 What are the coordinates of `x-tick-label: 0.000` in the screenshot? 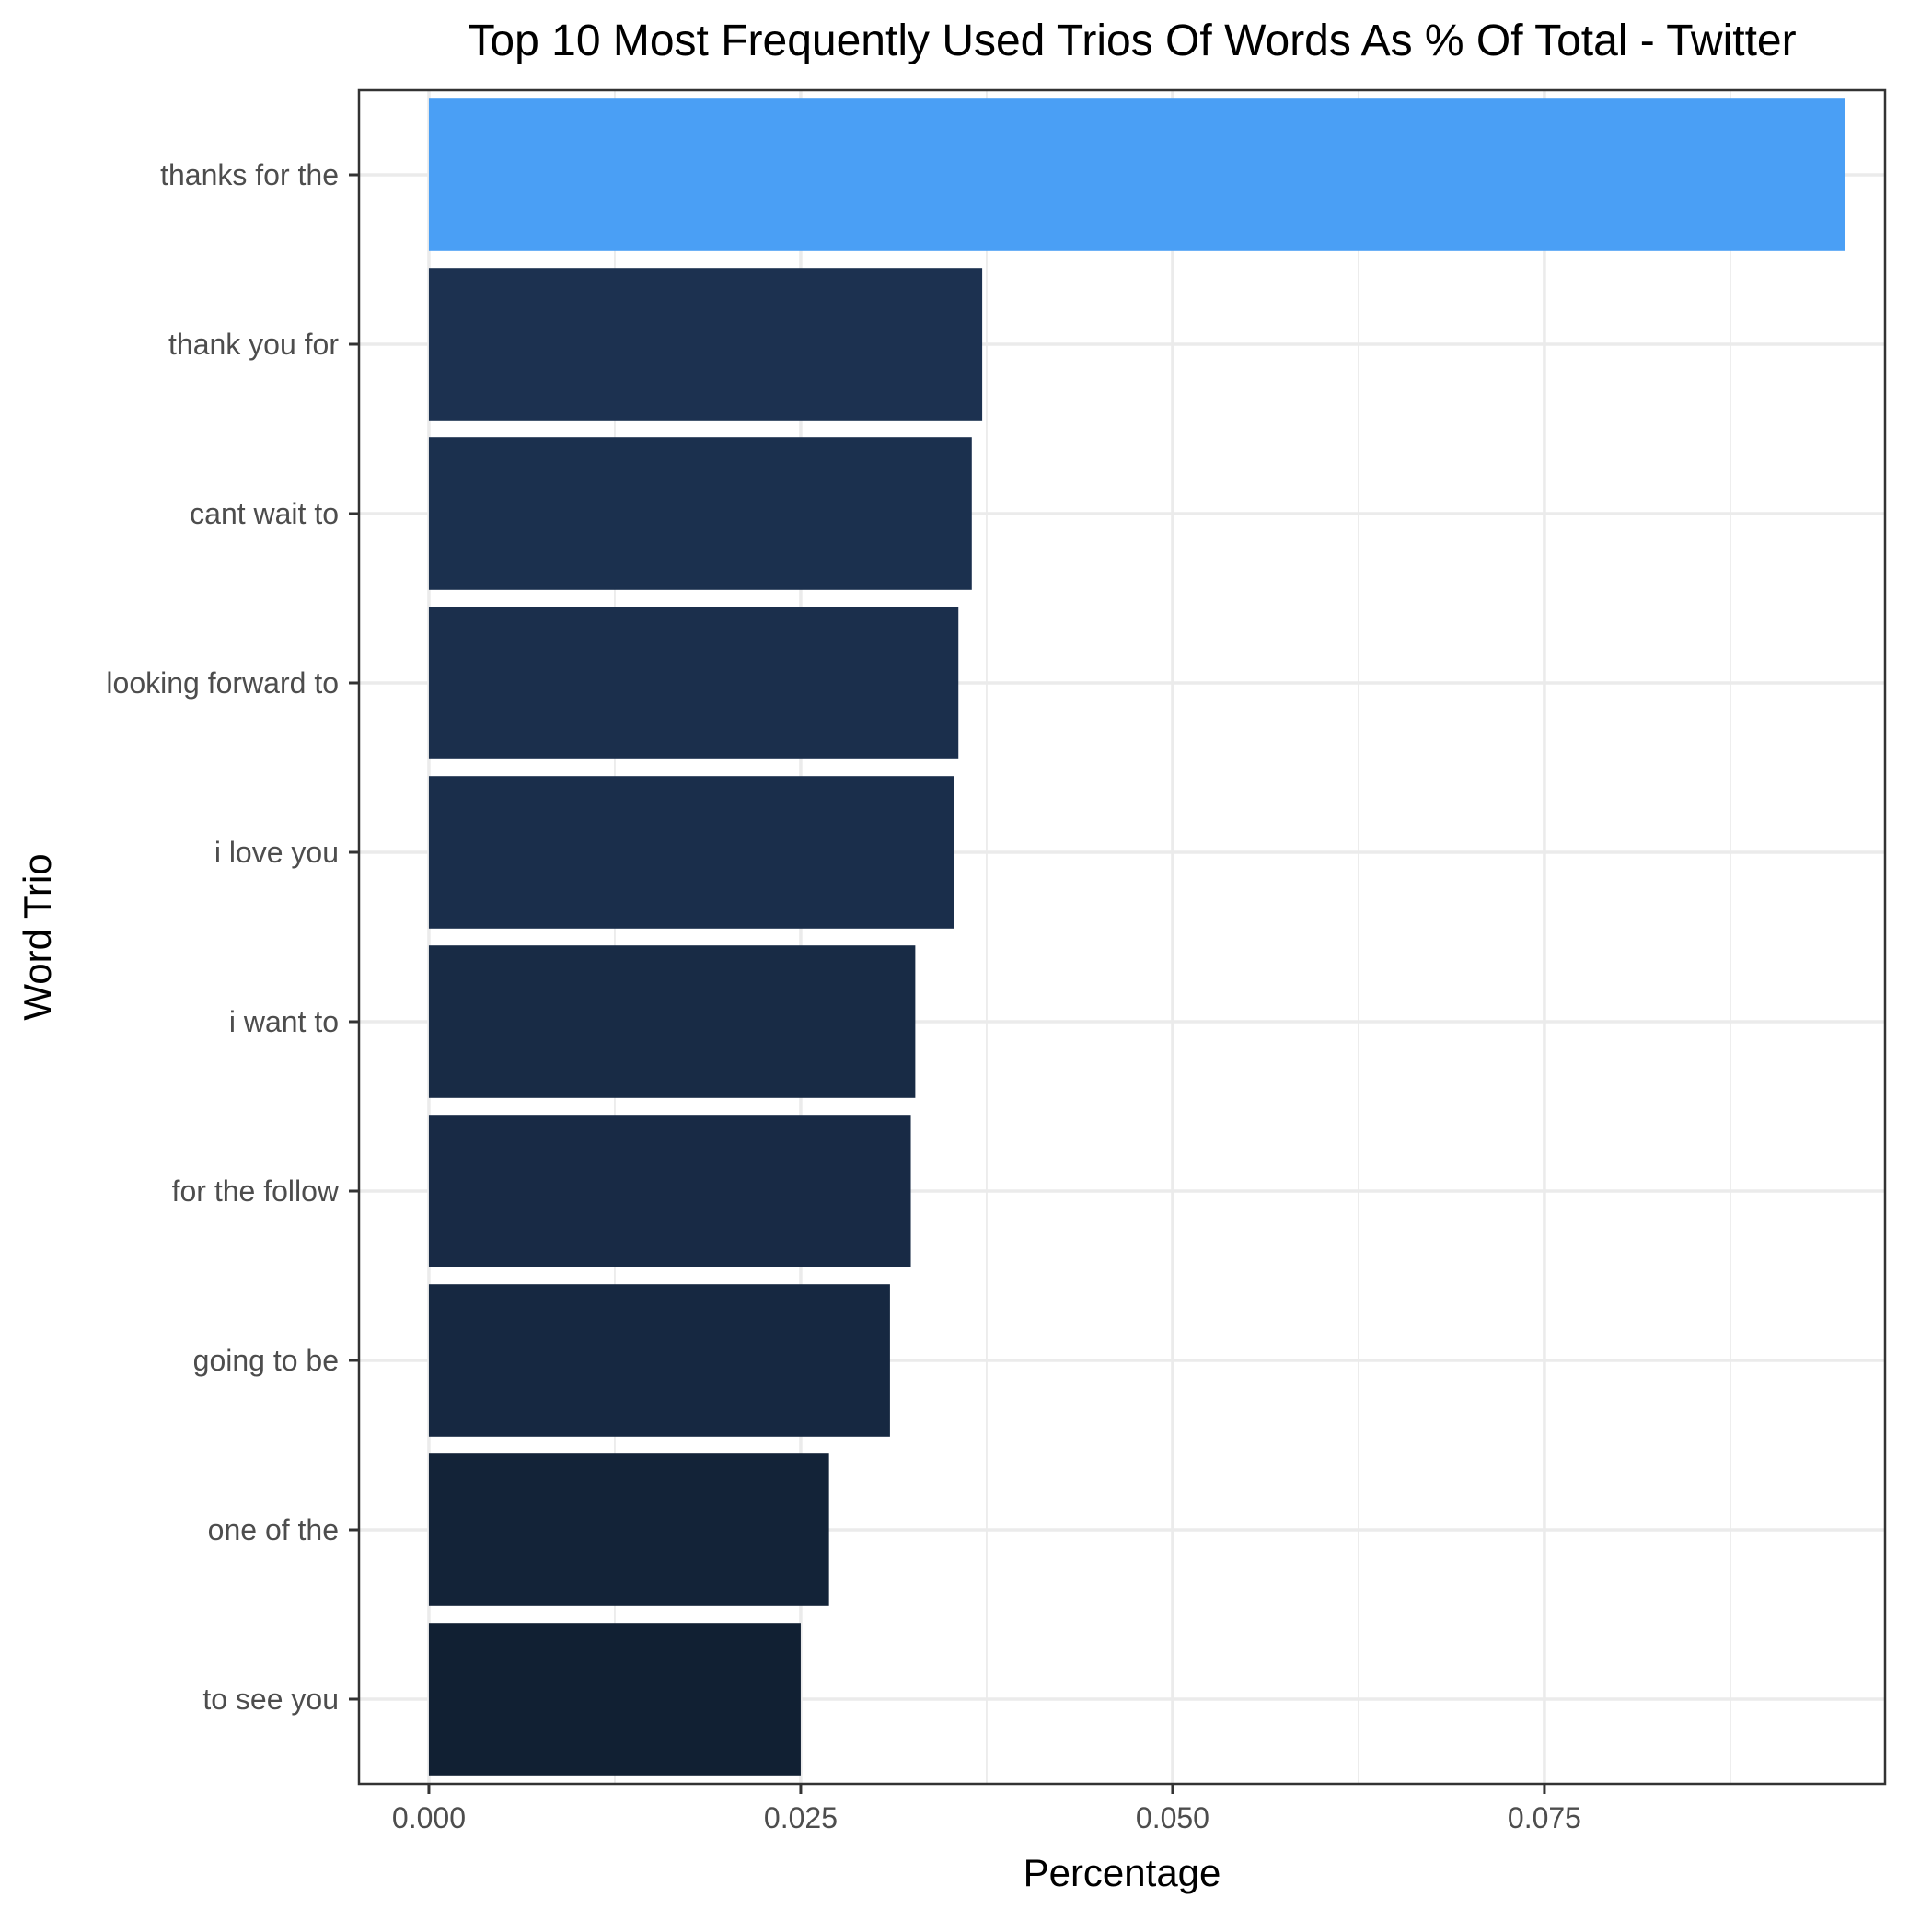 It's located at (429, 1818).